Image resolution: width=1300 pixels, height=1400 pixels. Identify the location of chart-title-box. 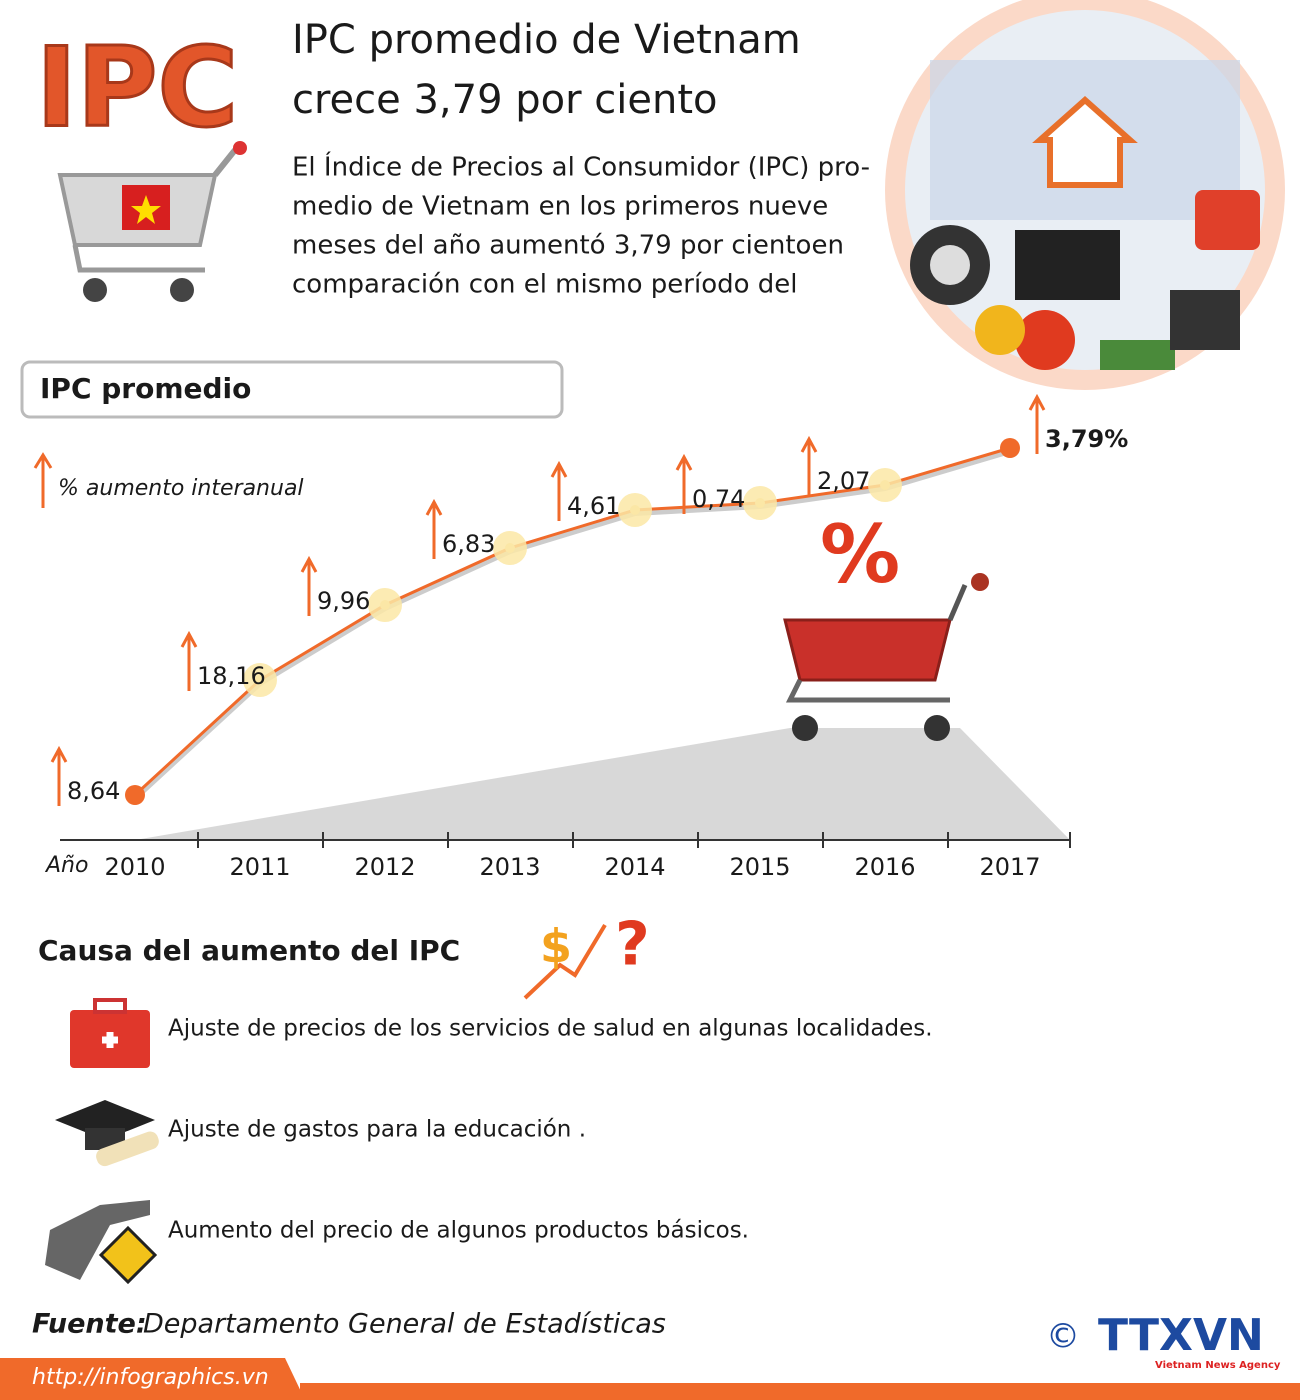
(292, 389).